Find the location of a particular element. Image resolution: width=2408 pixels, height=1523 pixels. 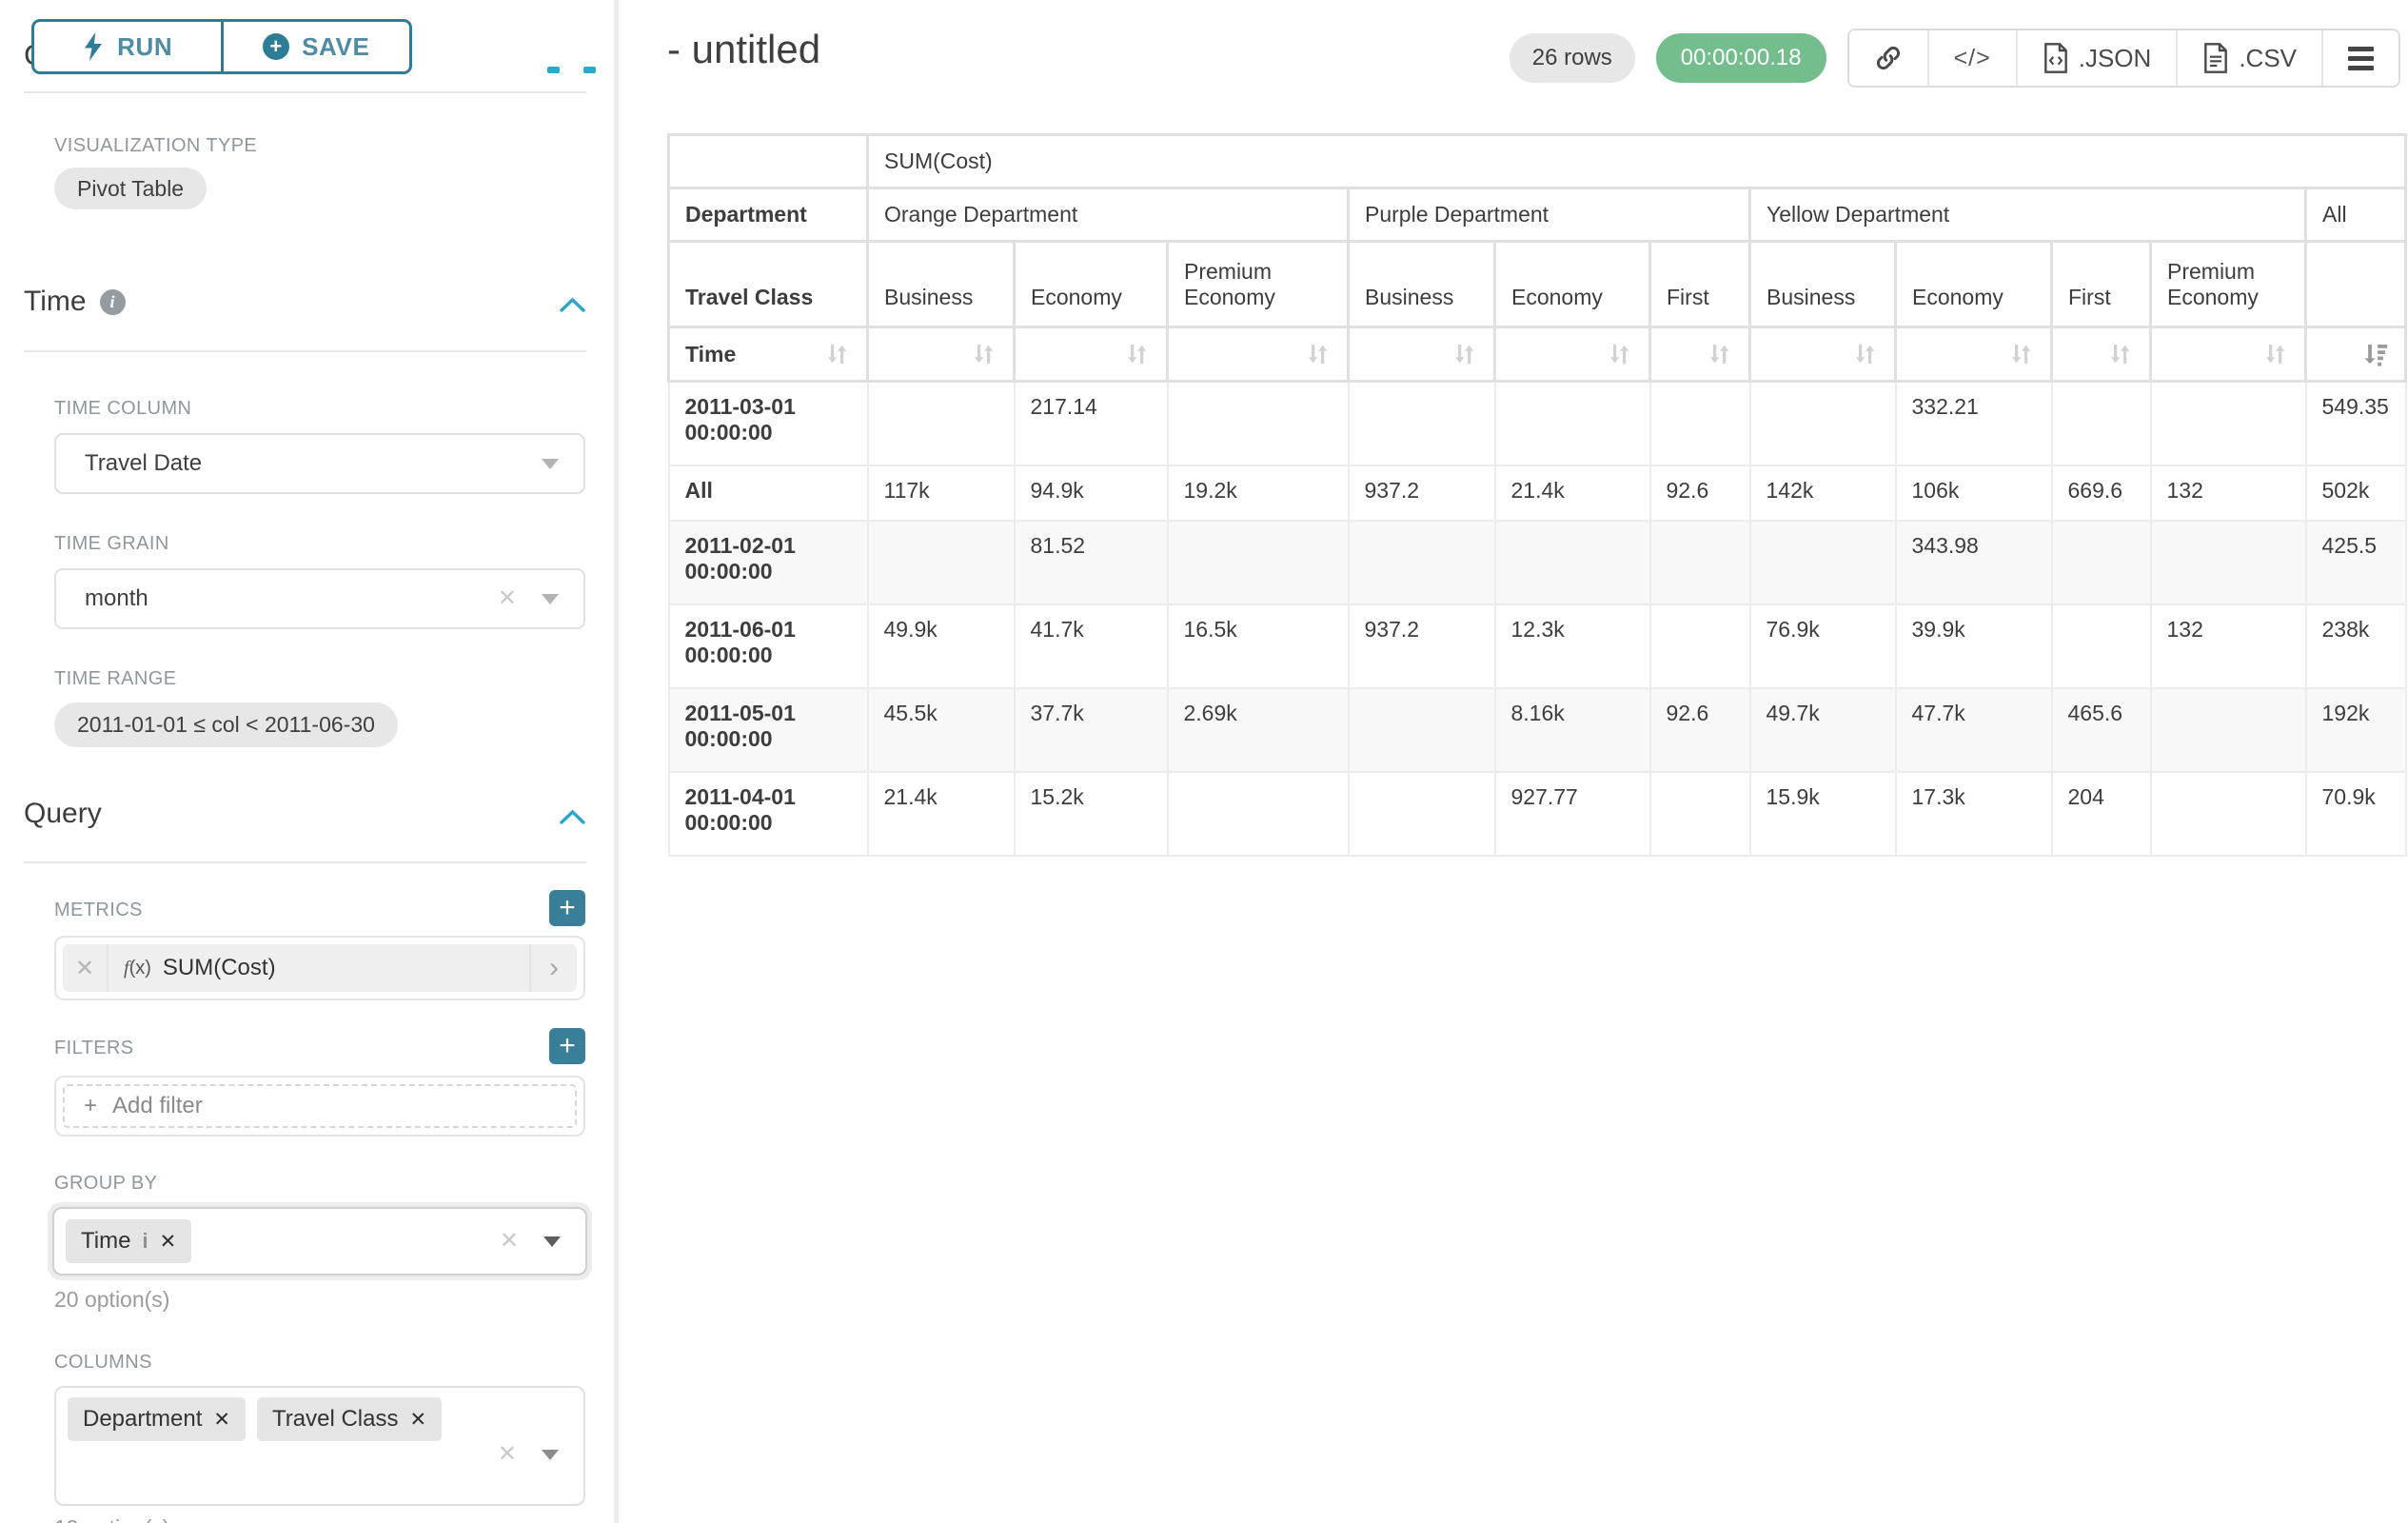

pivot-cell: 39.9k is located at coordinates (1973, 646).